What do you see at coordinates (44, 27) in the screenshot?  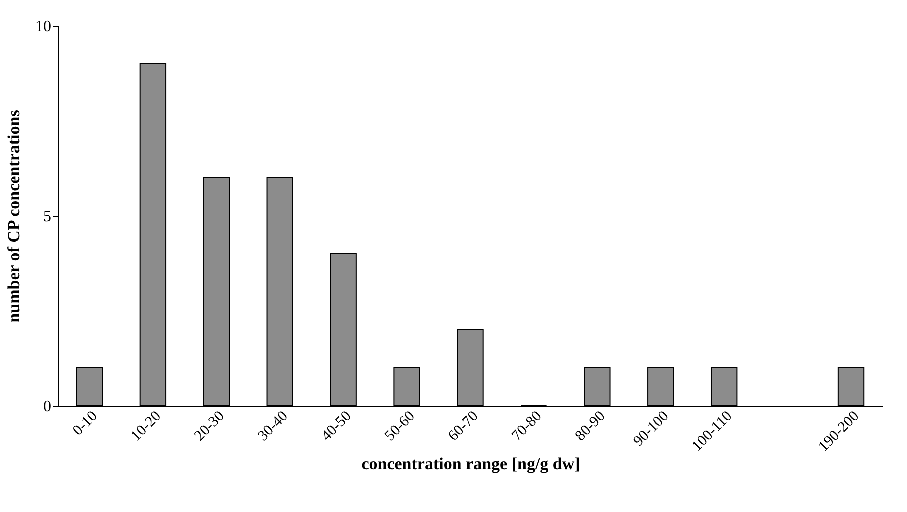 I see `y-tick-label: 10` at bounding box center [44, 27].